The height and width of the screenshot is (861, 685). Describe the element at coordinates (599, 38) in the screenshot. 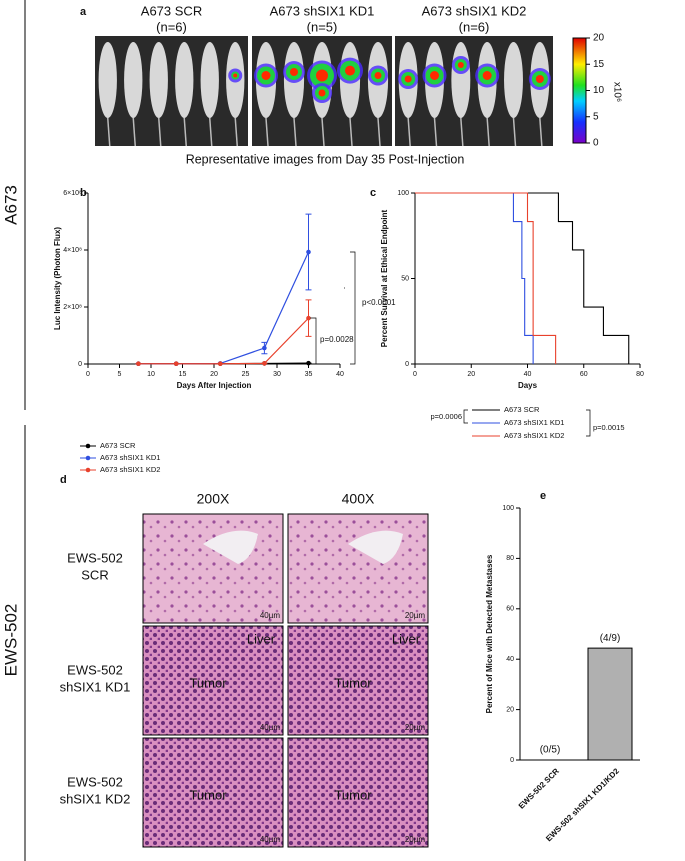

I see `colorbar-tick-label: 20` at that location.